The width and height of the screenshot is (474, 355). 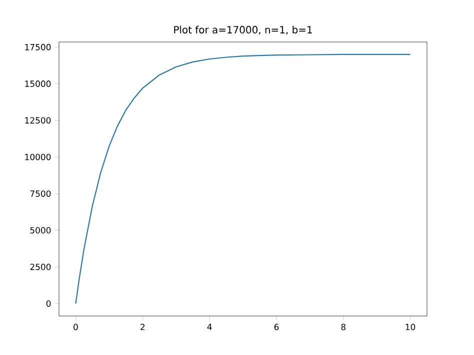 What do you see at coordinates (48, 303) in the screenshot?
I see `y-tick-label: 0` at bounding box center [48, 303].